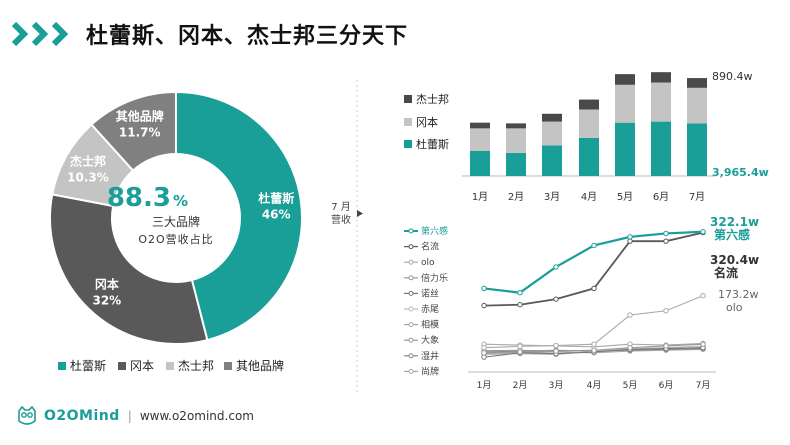  I want to click on legend-label-2: 杰士邦, so click(196, 366).